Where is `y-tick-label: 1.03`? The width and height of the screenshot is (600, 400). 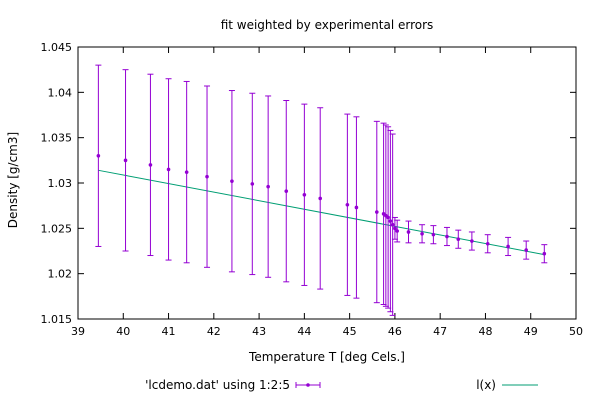 y-tick-label: 1.03 is located at coordinates (60, 183).